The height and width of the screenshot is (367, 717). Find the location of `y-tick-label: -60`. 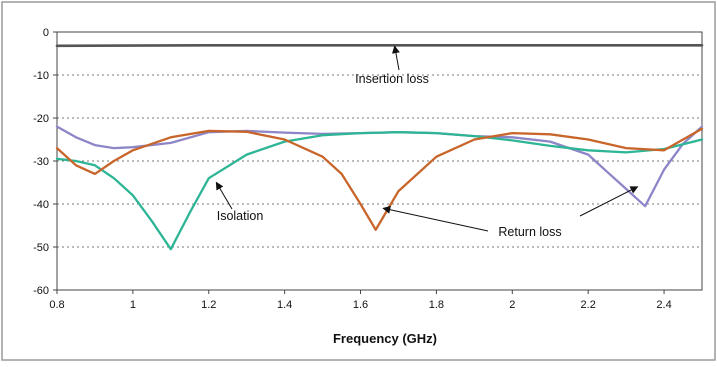

y-tick-label: -60 is located at coordinates (41, 291).